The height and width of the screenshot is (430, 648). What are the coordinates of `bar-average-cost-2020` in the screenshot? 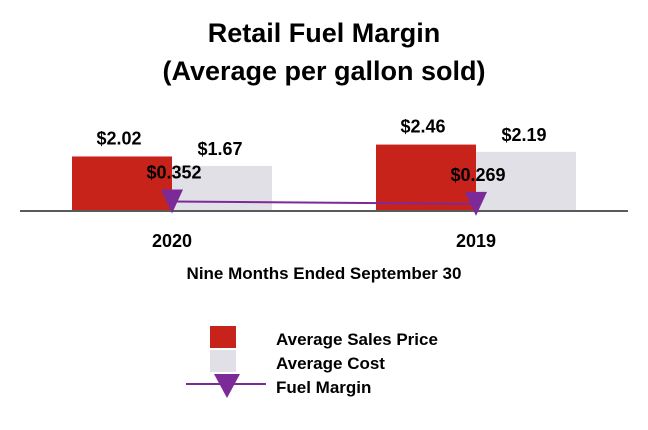 It's located at (222, 188).